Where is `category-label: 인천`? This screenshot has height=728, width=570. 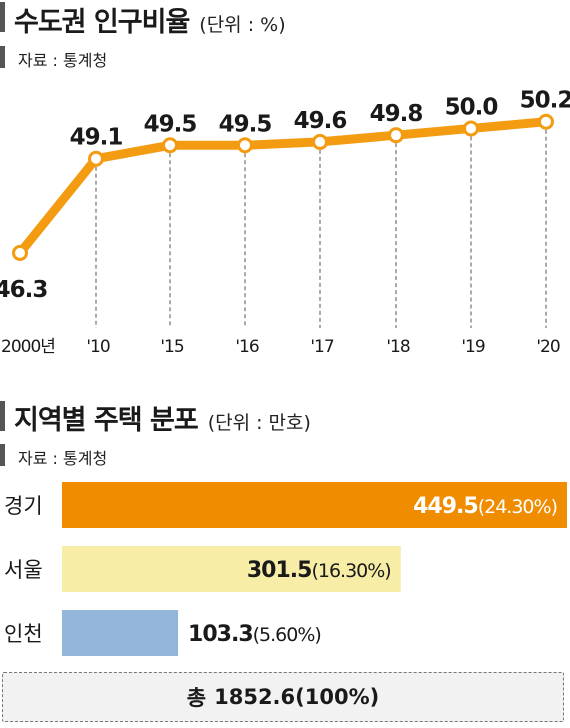 category-label: 인천 is located at coordinates (23, 634).